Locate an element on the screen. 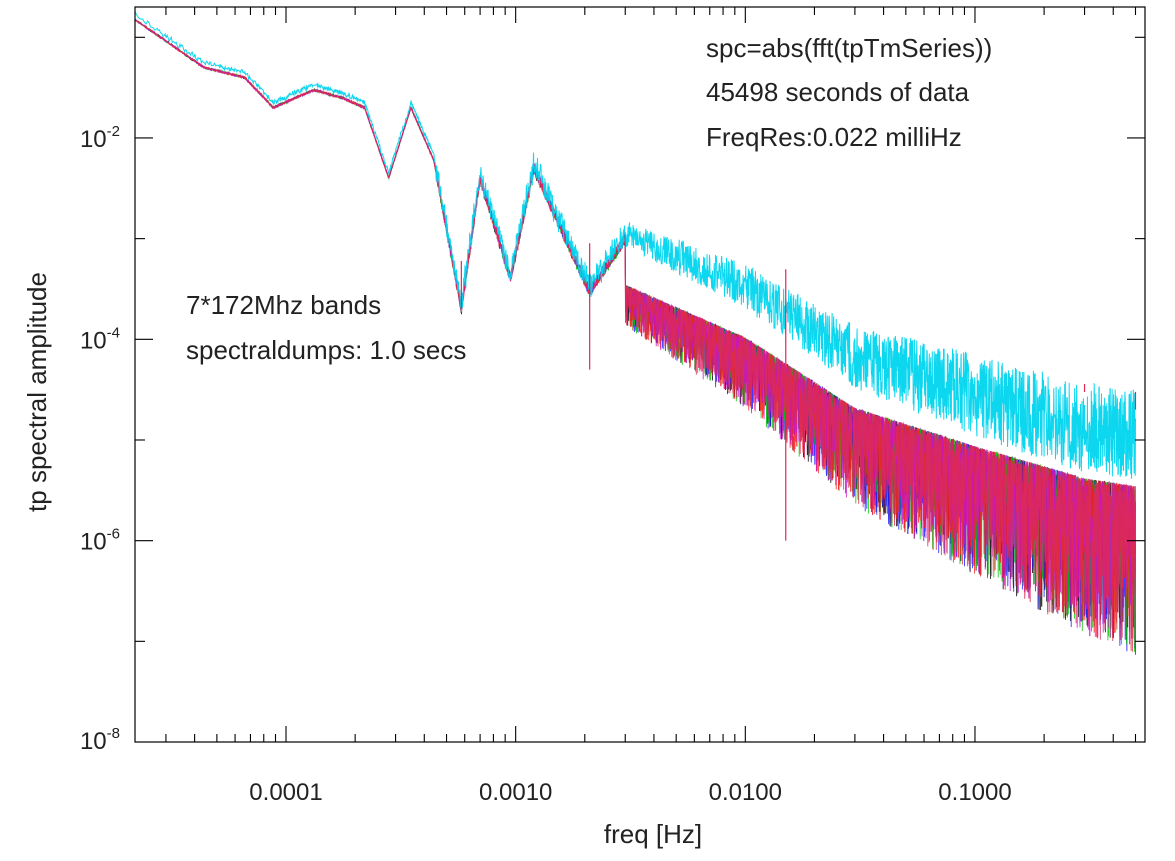 The height and width of the screenshot is (861, 1175). y-tick-label: 10⁻⁶ is located at coordinates (100, 541).